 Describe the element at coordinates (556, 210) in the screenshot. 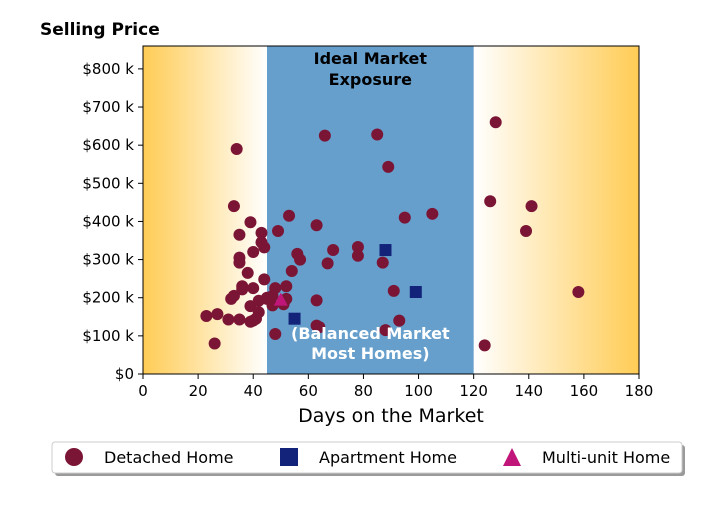

I see `right-gradient-region` at that location.